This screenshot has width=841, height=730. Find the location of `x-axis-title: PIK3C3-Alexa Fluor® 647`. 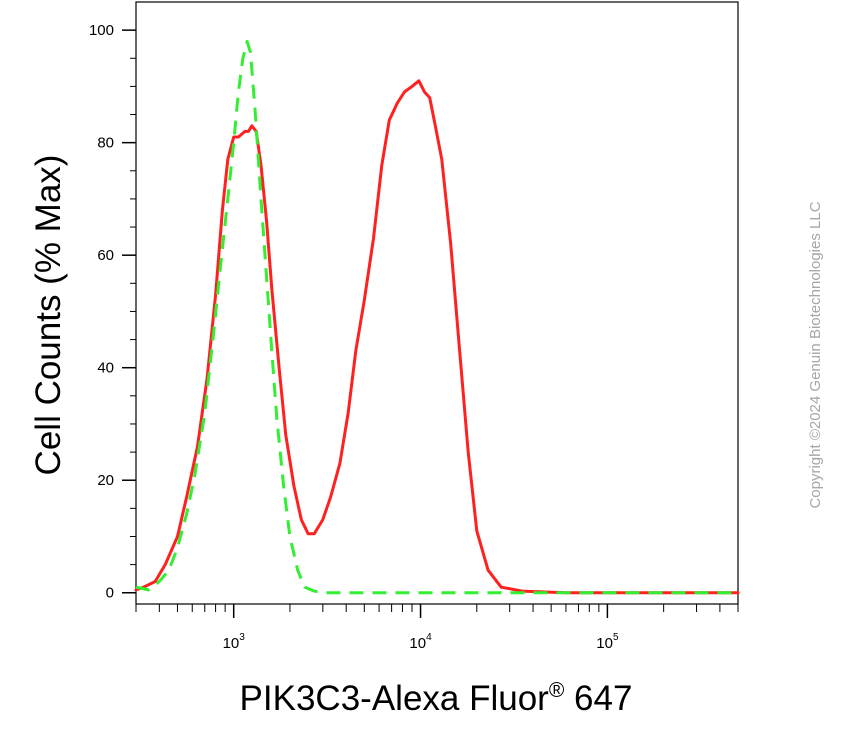

x-axis-title: PIK3C3-Alexa Fluor® 647 is located at coordinates (436, 698).